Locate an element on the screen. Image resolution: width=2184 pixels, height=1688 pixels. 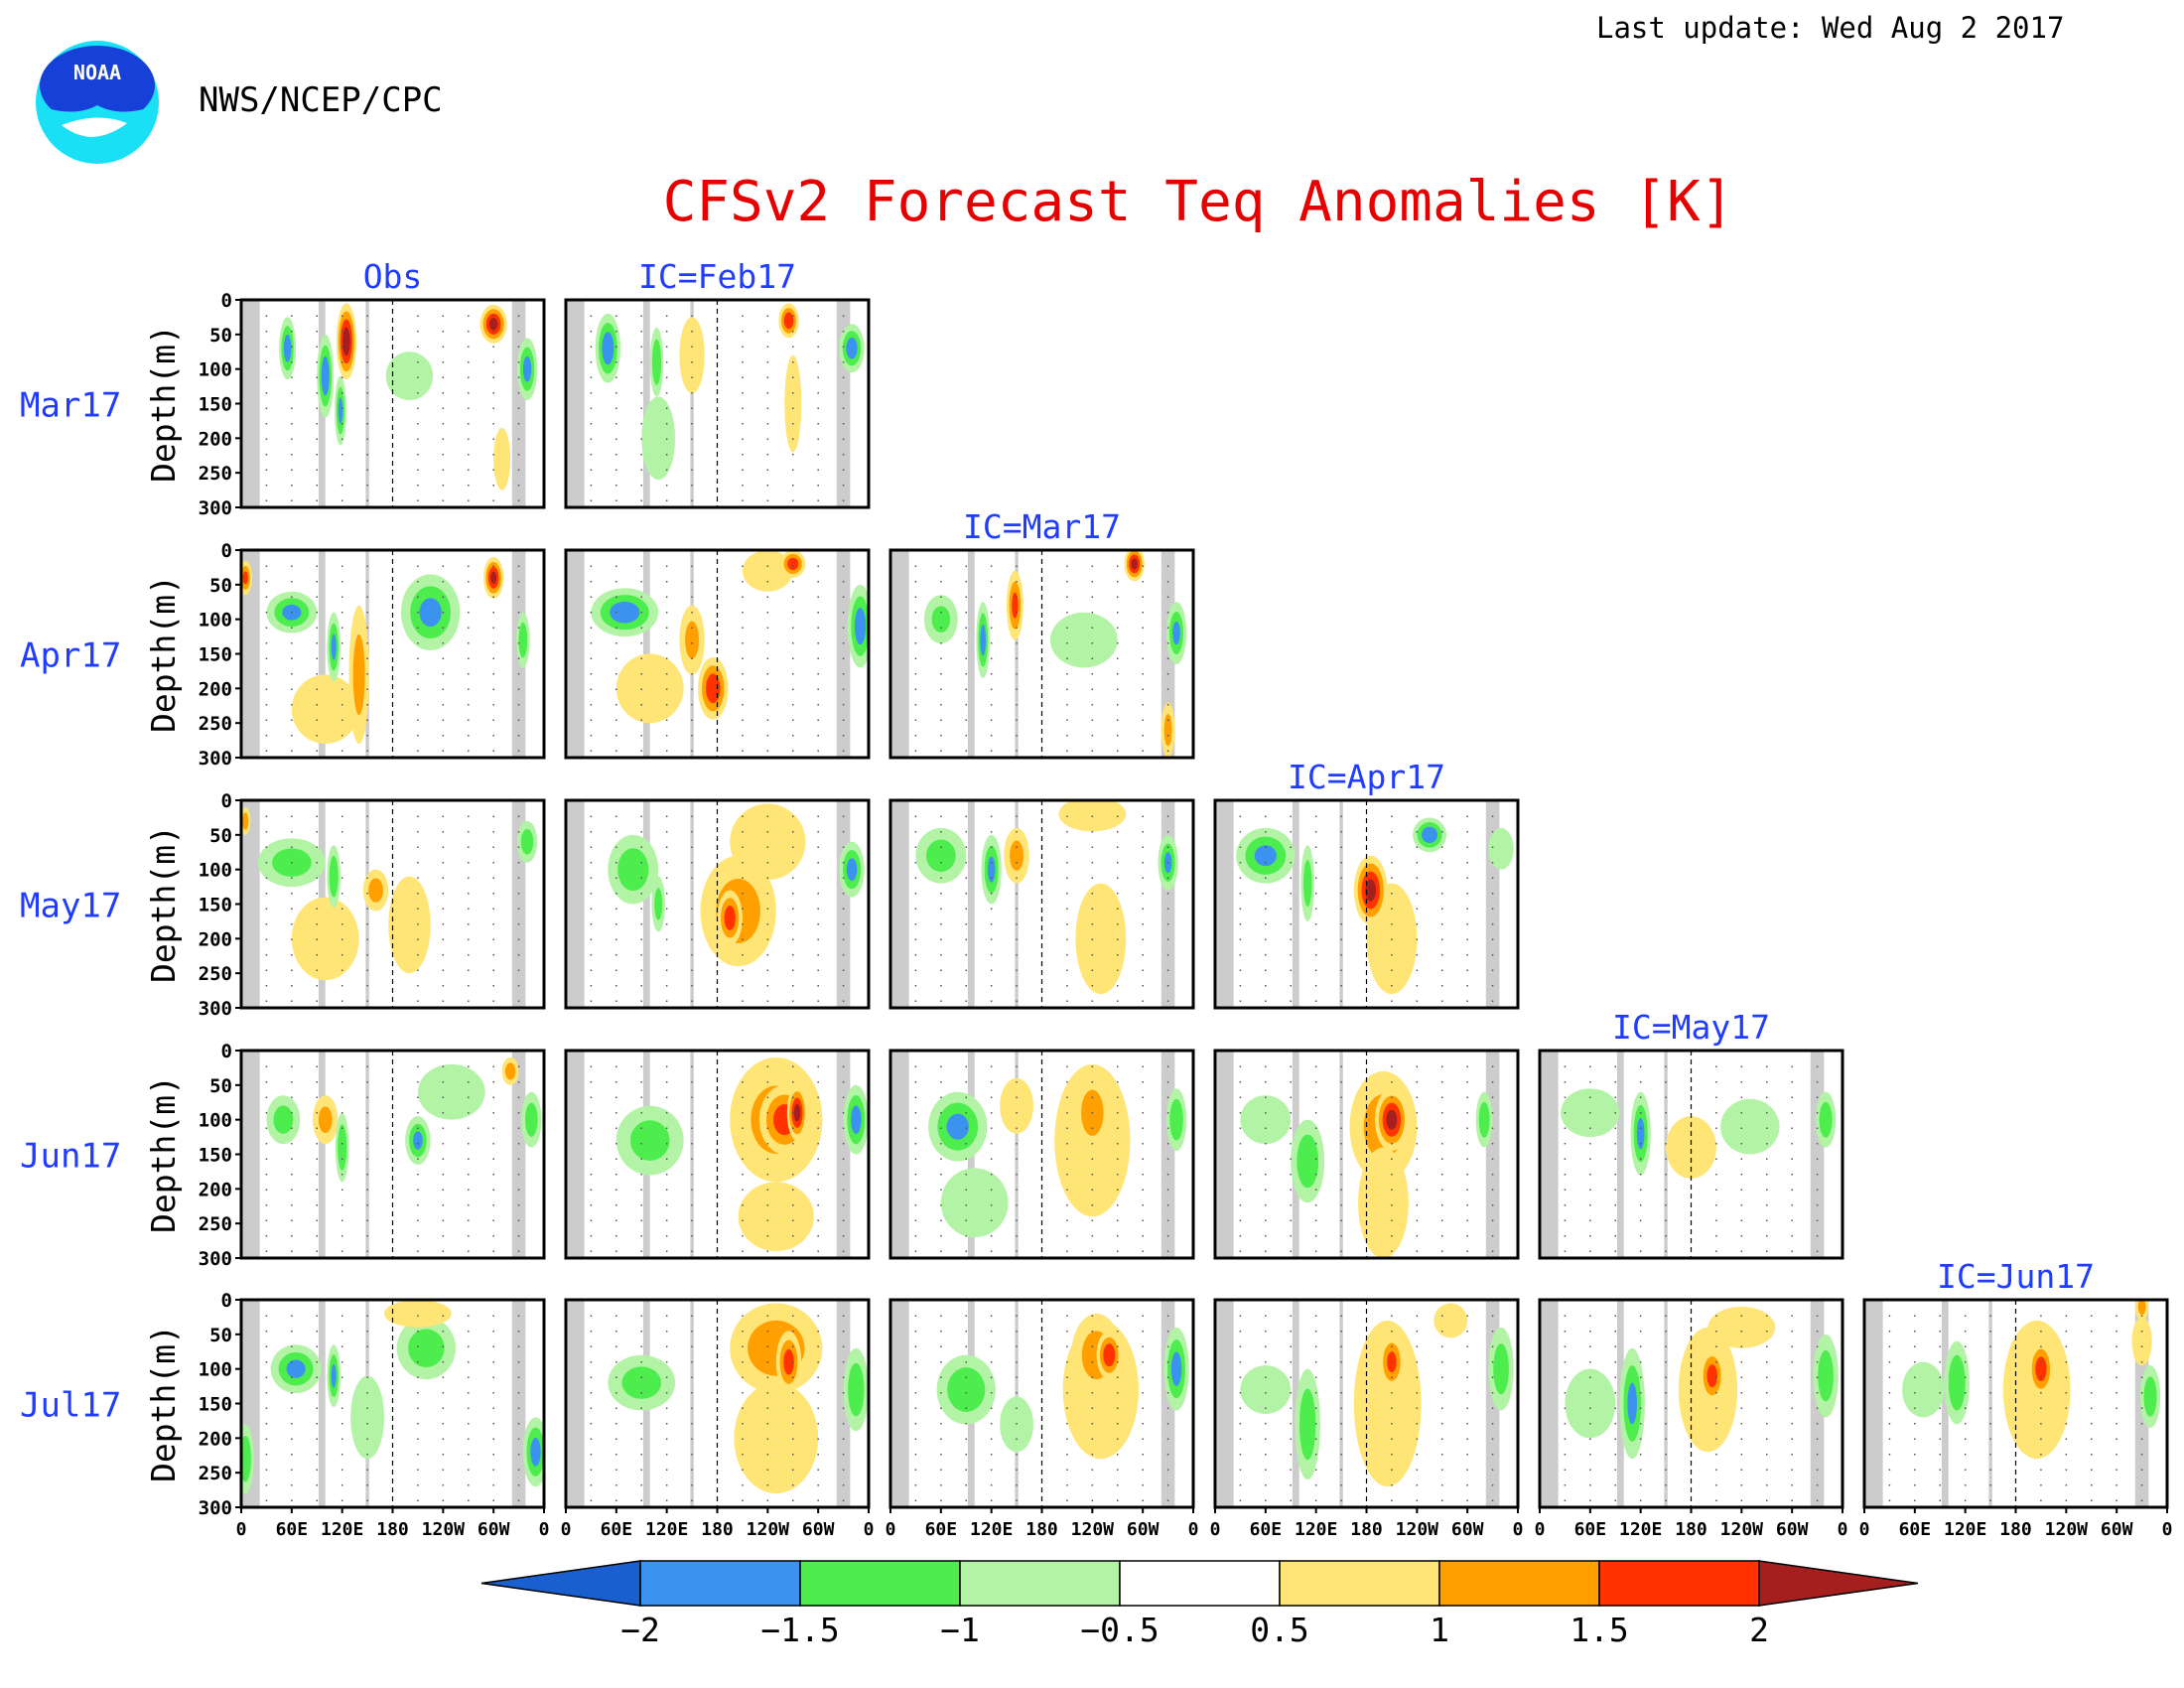
row-label: Mar17 is located at coordinates (70, 406).